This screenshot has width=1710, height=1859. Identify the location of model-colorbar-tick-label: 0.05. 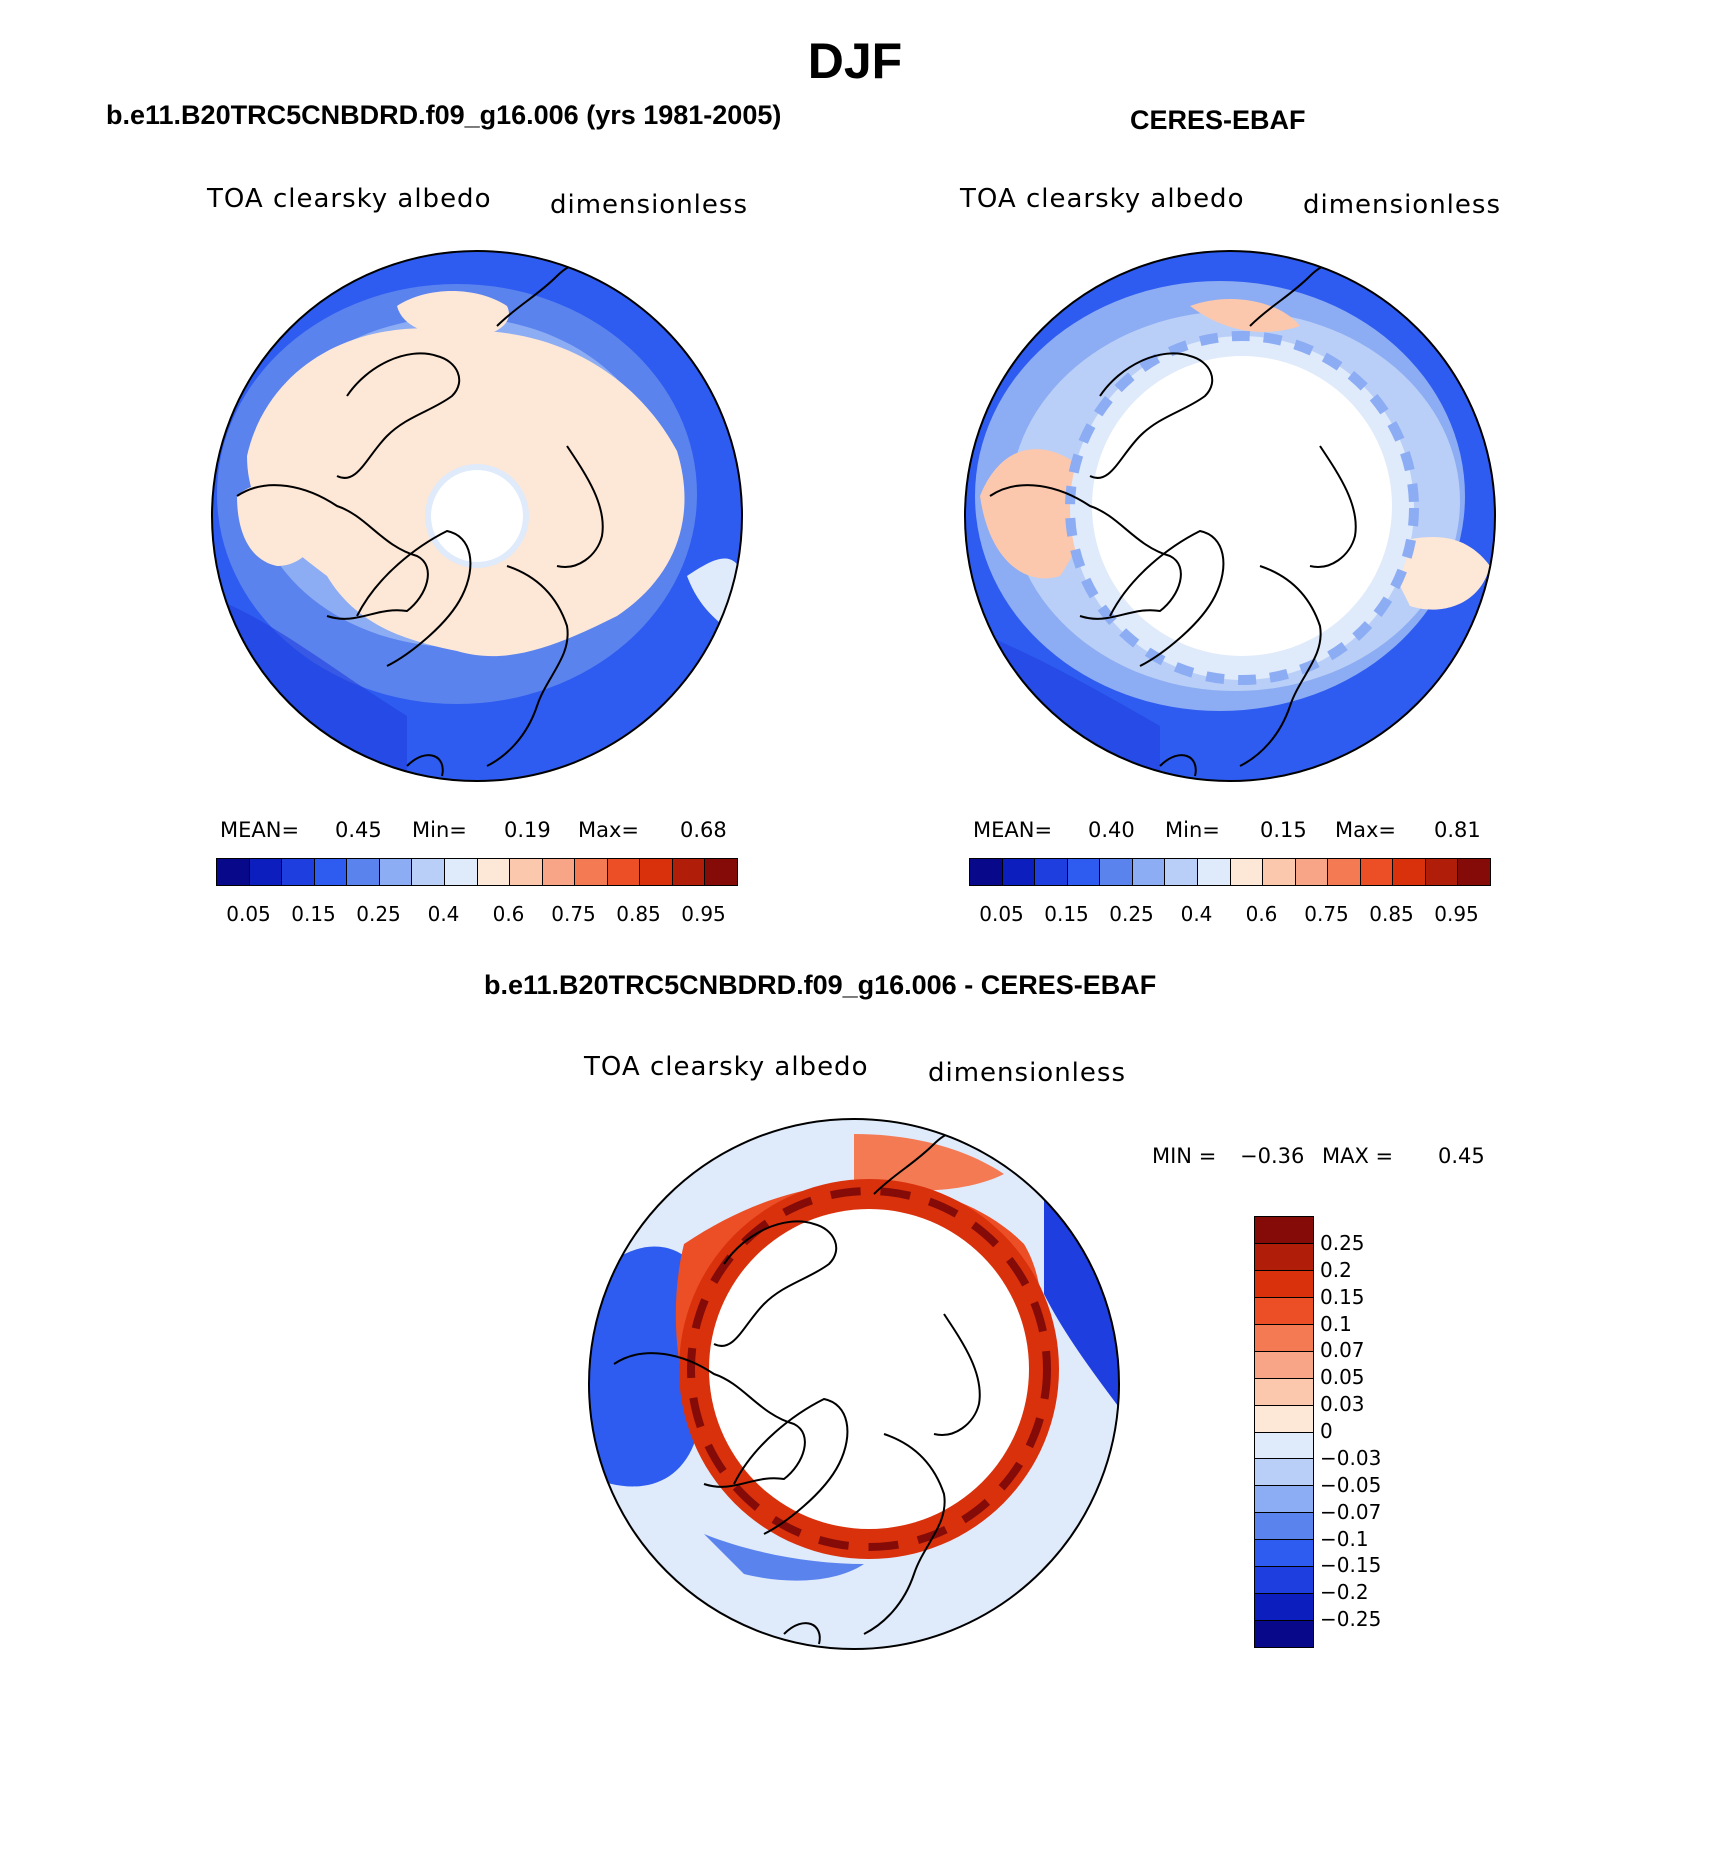
(248, 914).